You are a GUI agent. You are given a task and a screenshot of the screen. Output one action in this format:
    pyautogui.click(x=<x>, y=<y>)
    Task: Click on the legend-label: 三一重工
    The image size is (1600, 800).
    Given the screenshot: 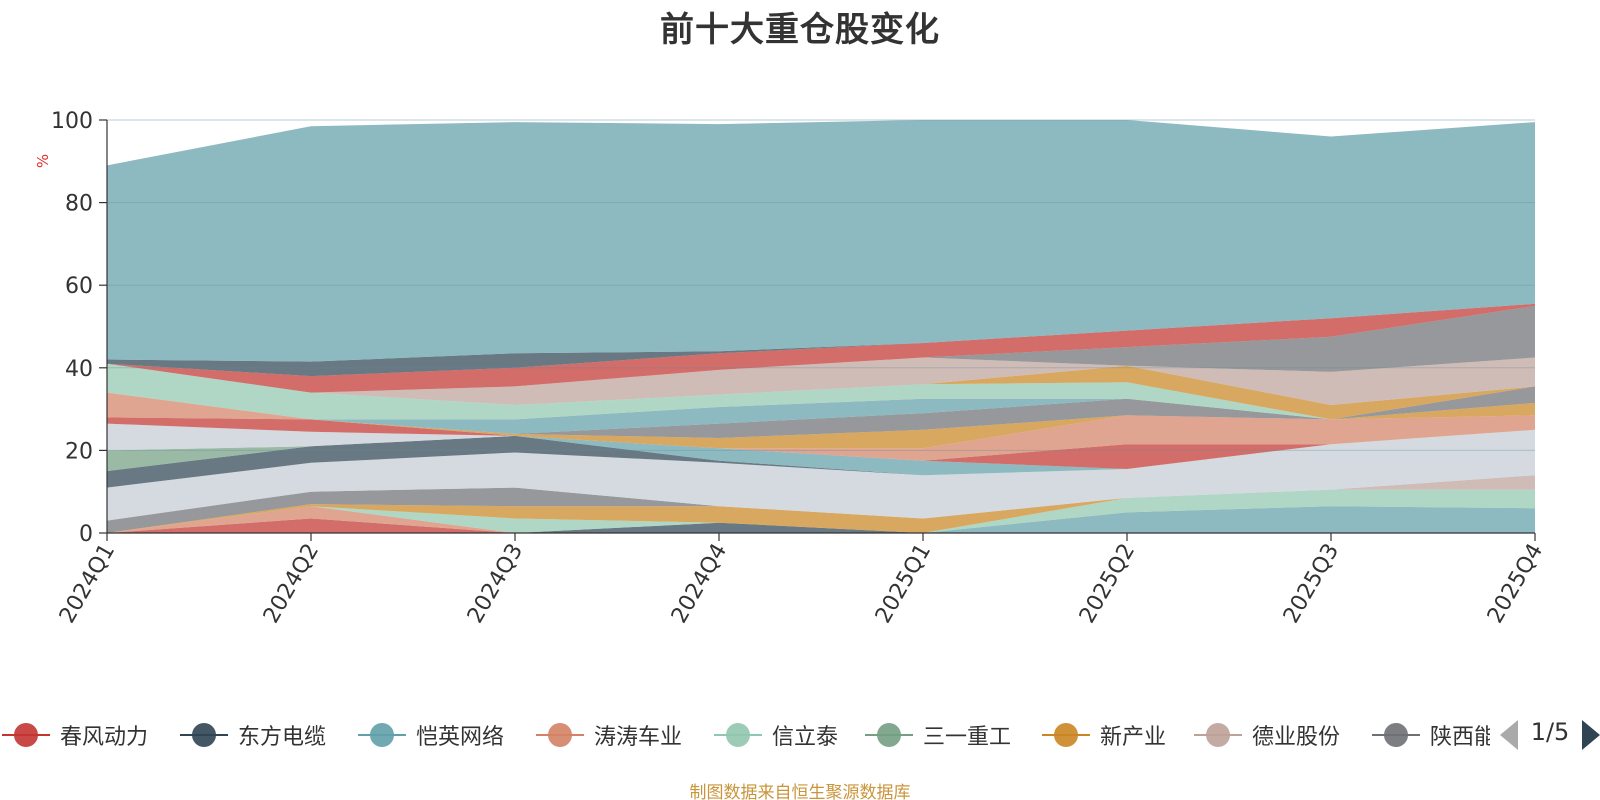 What is the action you would take?
    pyautogui.click(x=967, y=737)
    